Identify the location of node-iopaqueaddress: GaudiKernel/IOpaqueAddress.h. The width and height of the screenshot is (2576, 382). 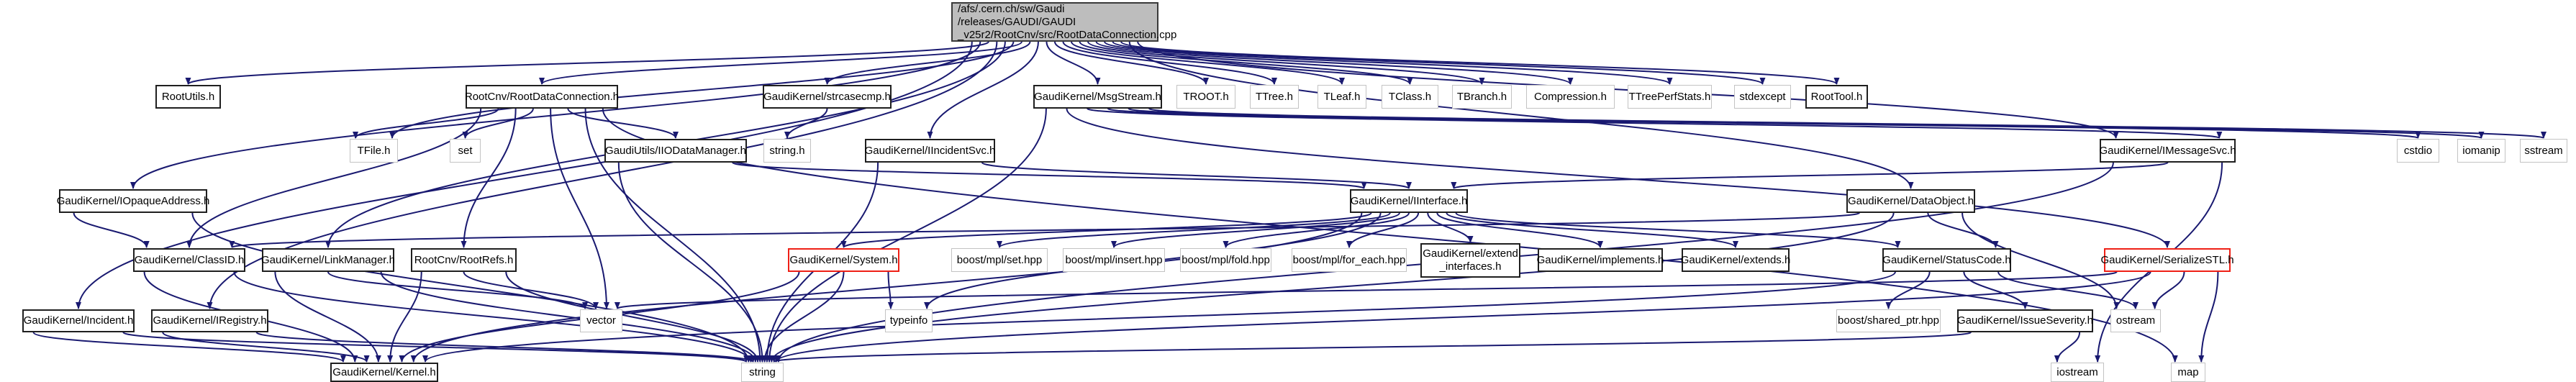
(133, 201).